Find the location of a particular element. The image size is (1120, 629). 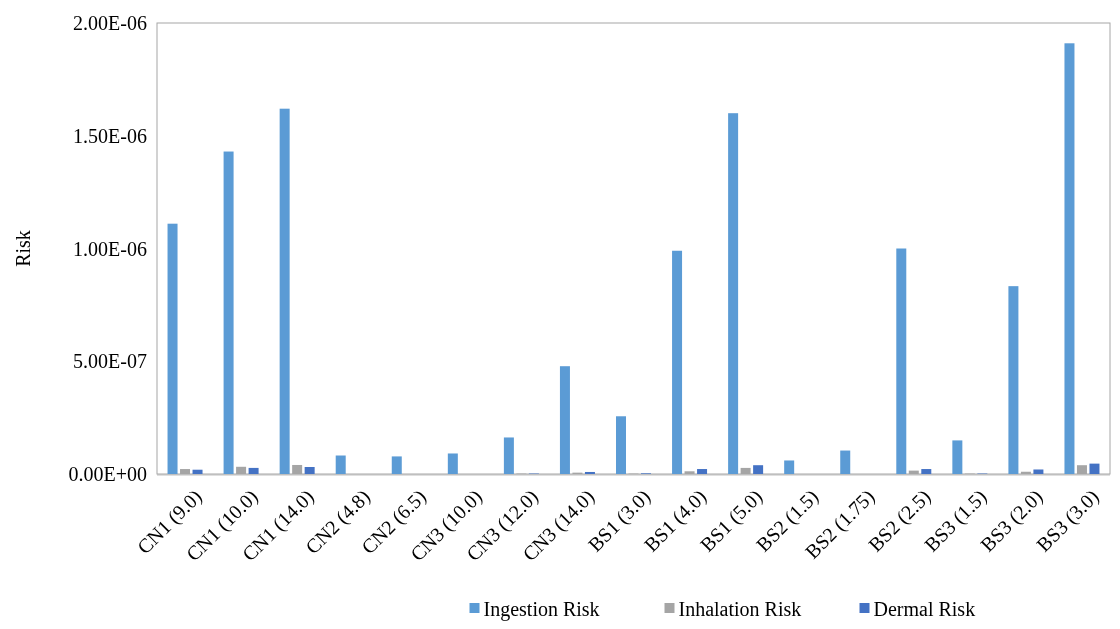

y-axis-title: Risk is located at coordinates (23, 248).